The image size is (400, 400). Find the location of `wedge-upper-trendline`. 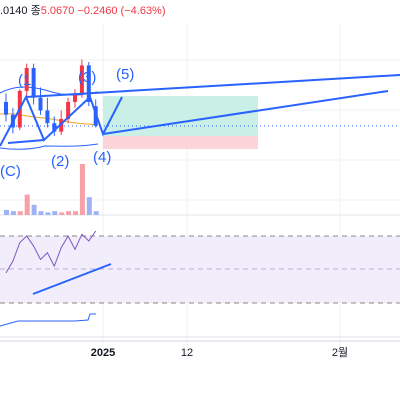

wedge-upper-trendline is located at coordinates (212, 86).